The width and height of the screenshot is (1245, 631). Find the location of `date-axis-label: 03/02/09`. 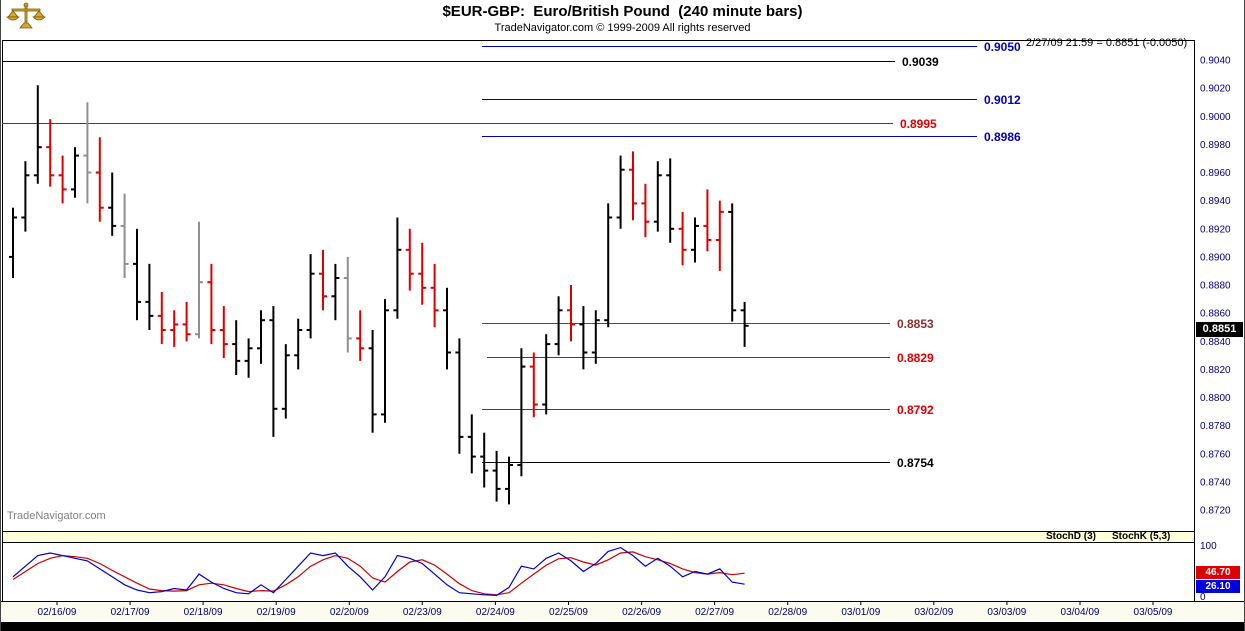

date-axis-label: 03/02/09 is located at coordinates (933, 612).